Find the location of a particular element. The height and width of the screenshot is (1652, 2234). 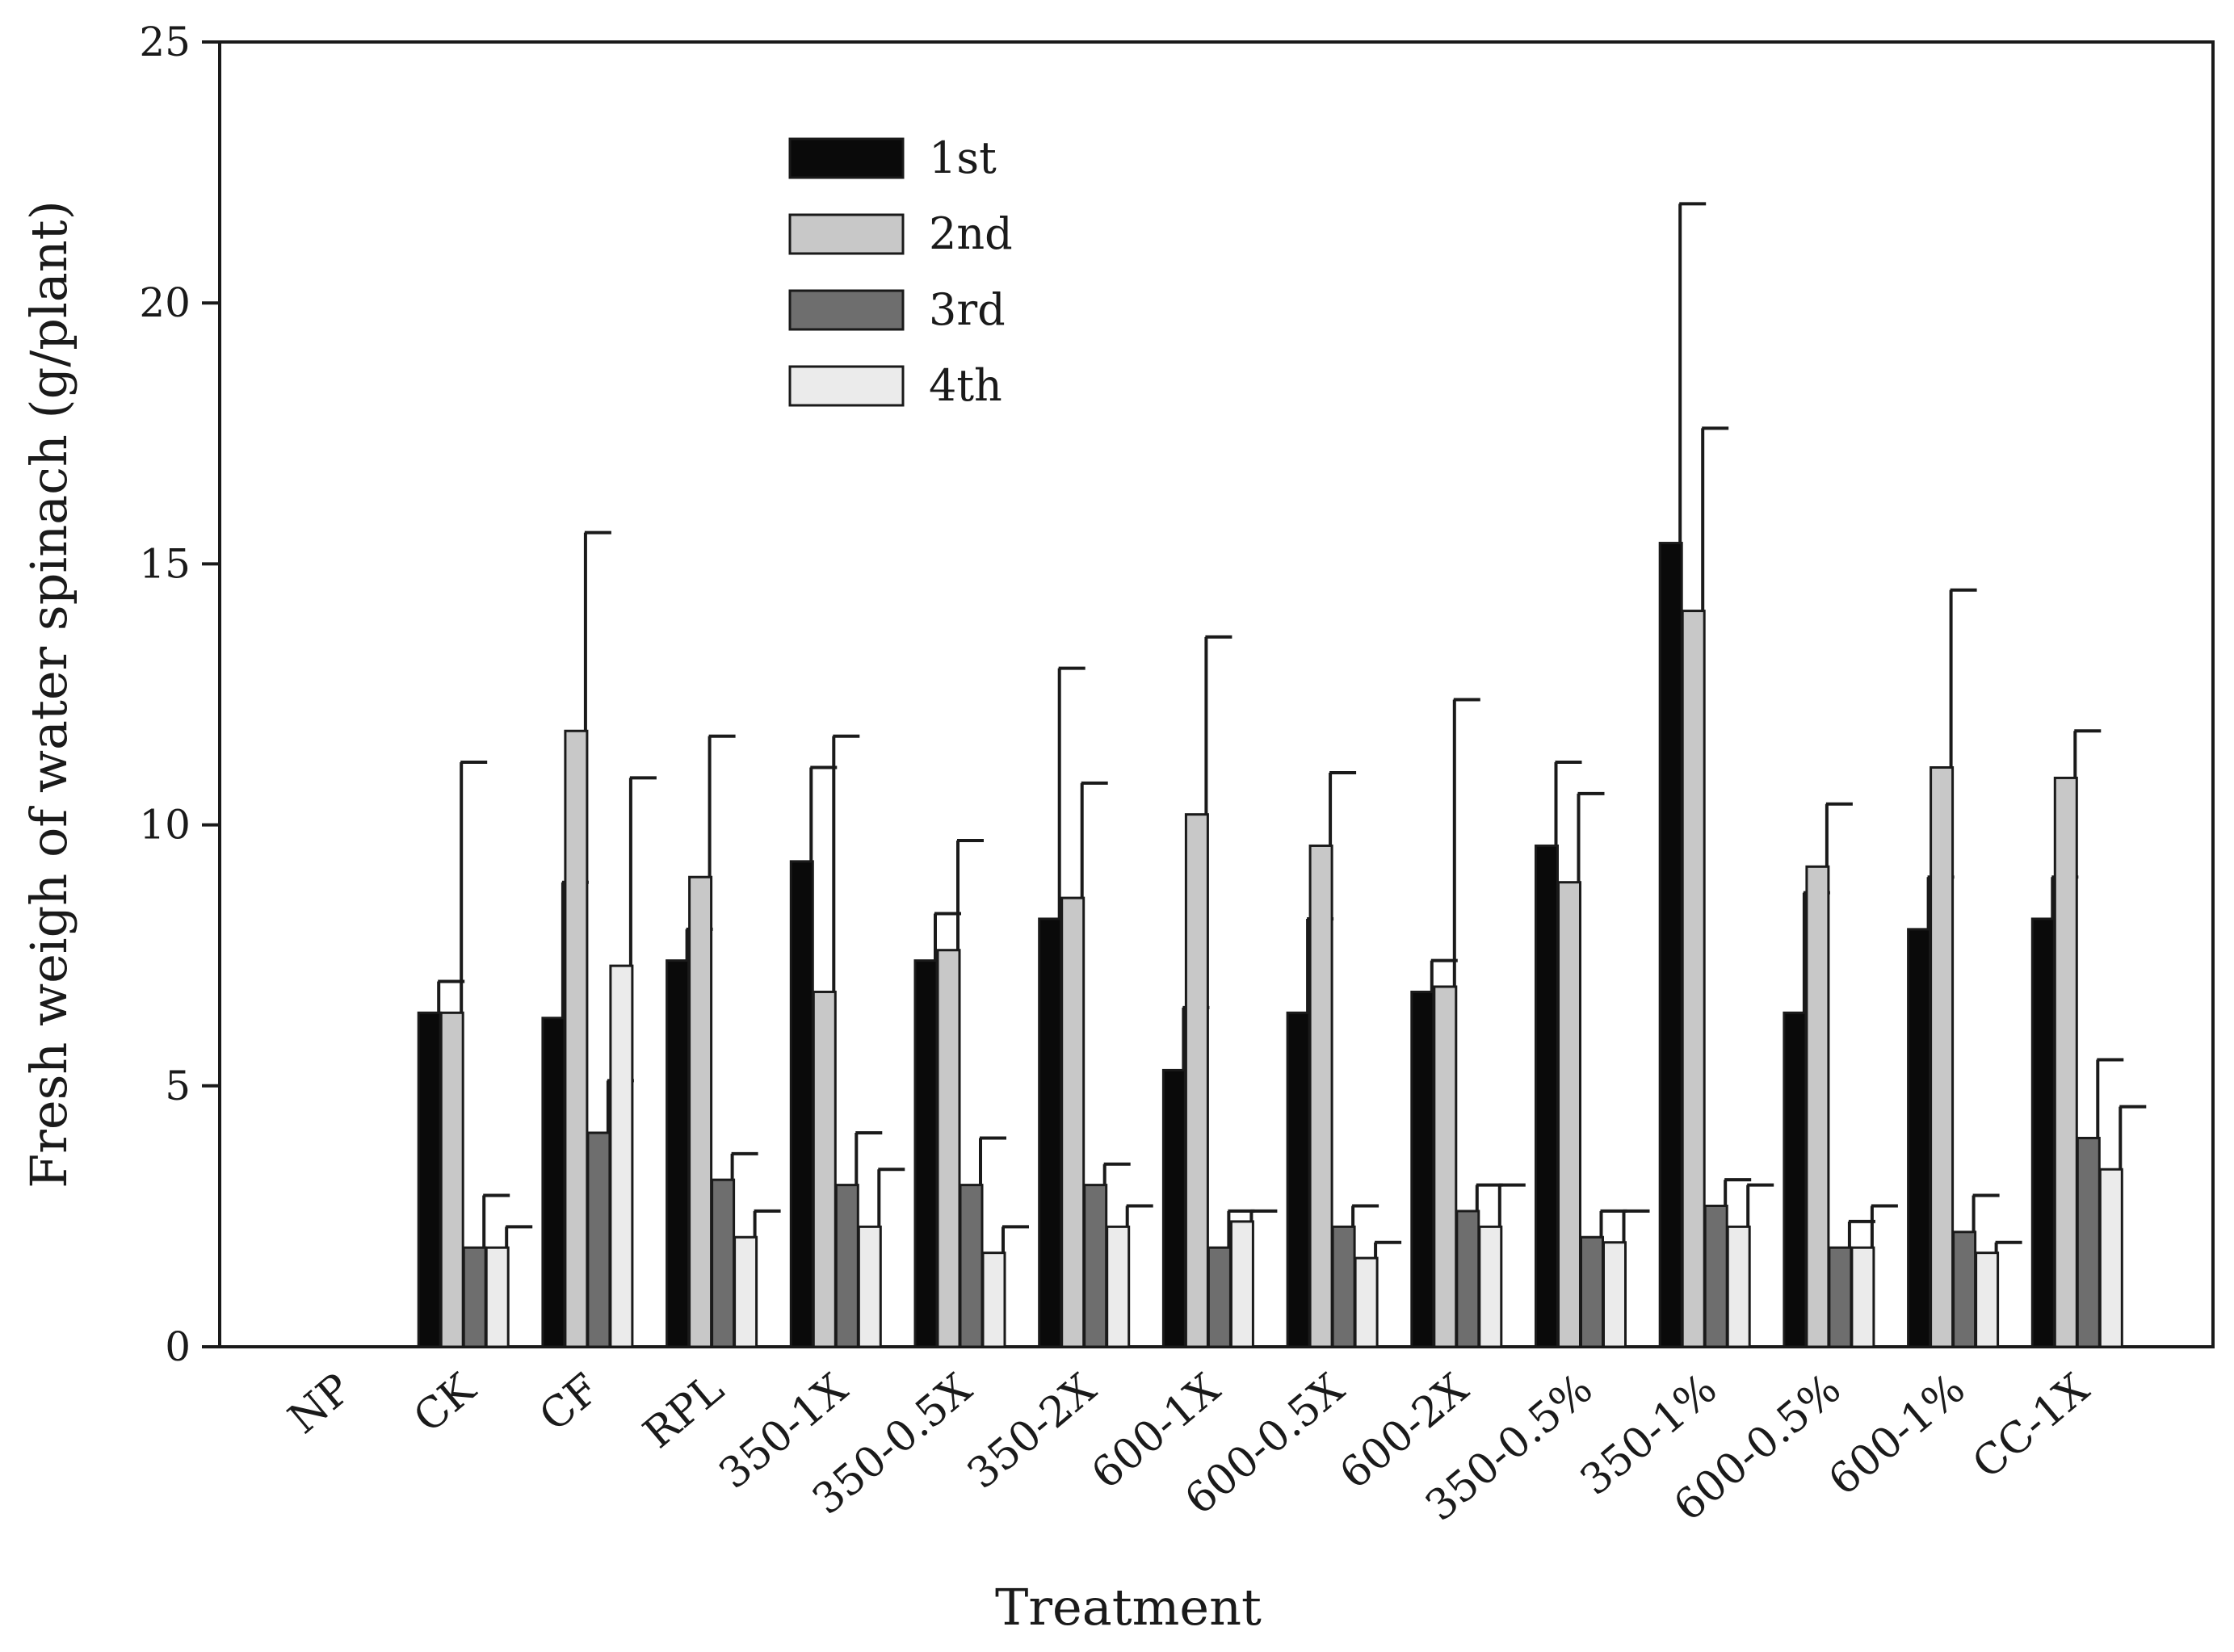

legend-label: 1st is located at coordinates (963, 157).